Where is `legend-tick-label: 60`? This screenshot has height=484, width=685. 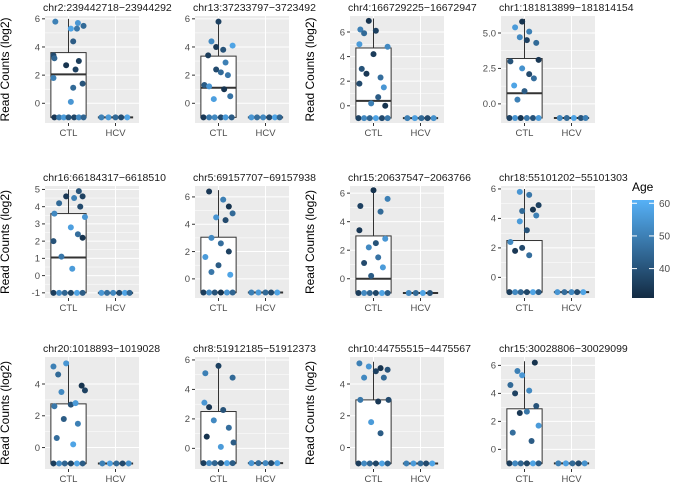
legend-tick-label: 60 is located at coordinates (665, 204).